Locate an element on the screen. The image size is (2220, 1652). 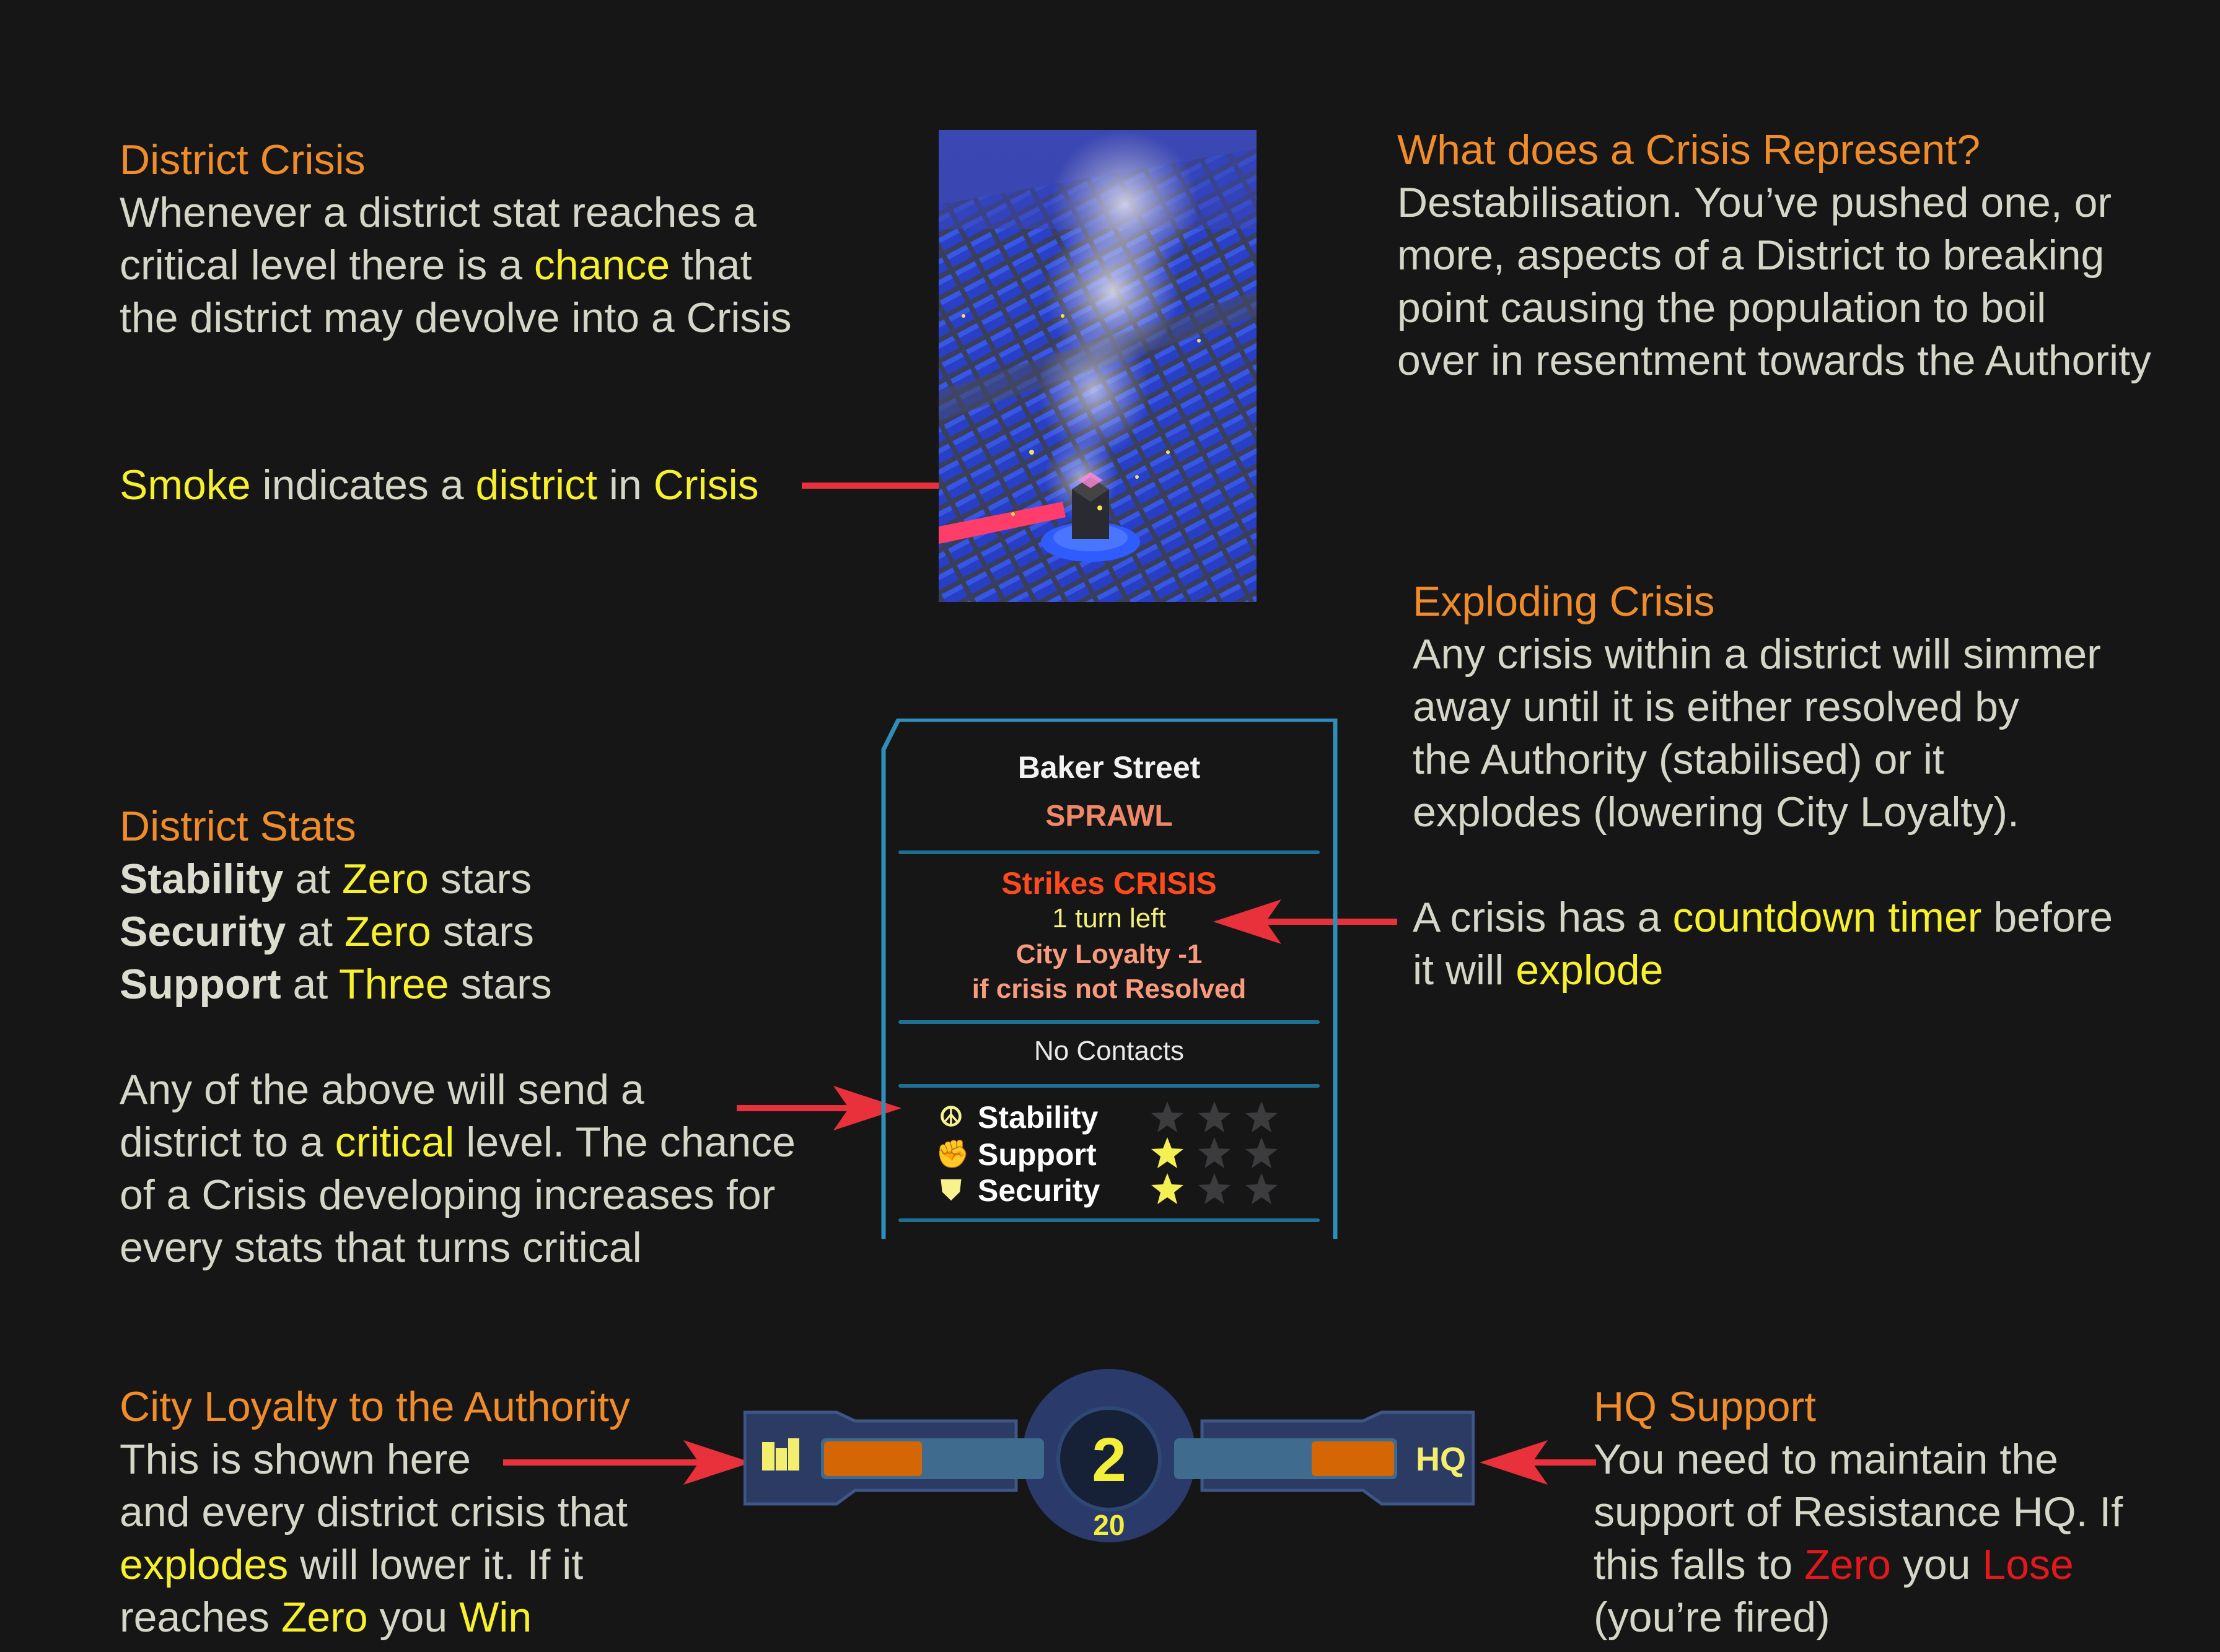
stat-row-support: ✊ Support is located at coordinates (1016, 1155).